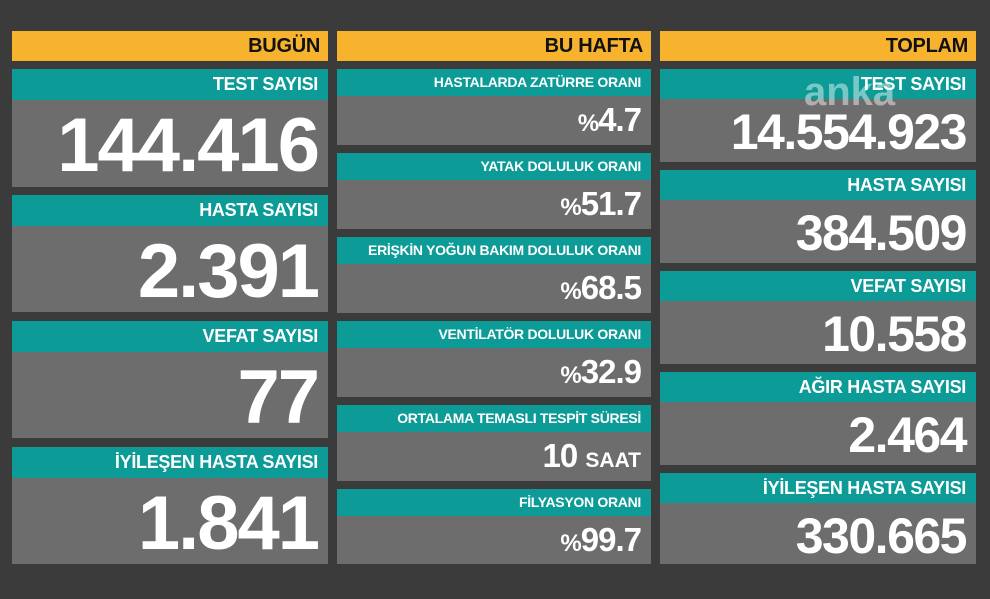 The height and width of the screenshot is (599, 990). Describe the element at coordinates (818, 46) in the screenshot. I see `total-header: TOPLAM` at that location.